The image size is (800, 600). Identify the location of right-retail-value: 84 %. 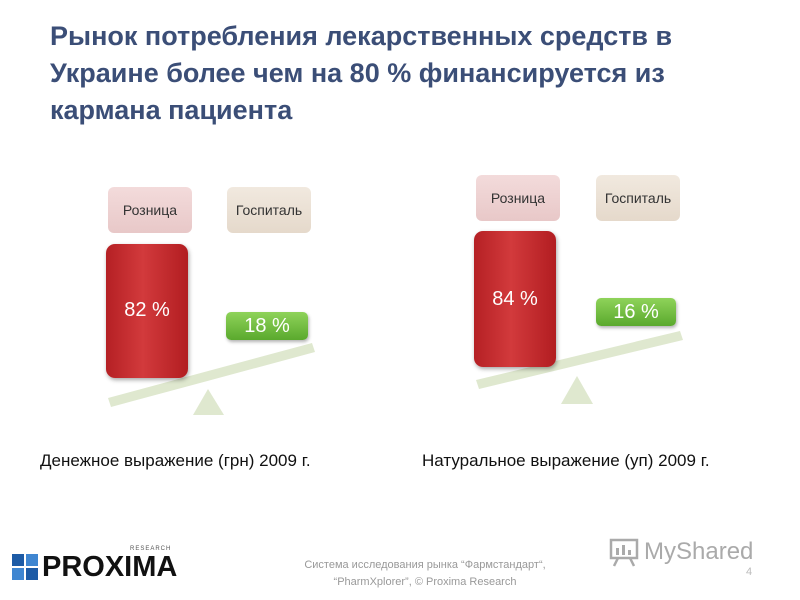
(515, 299).